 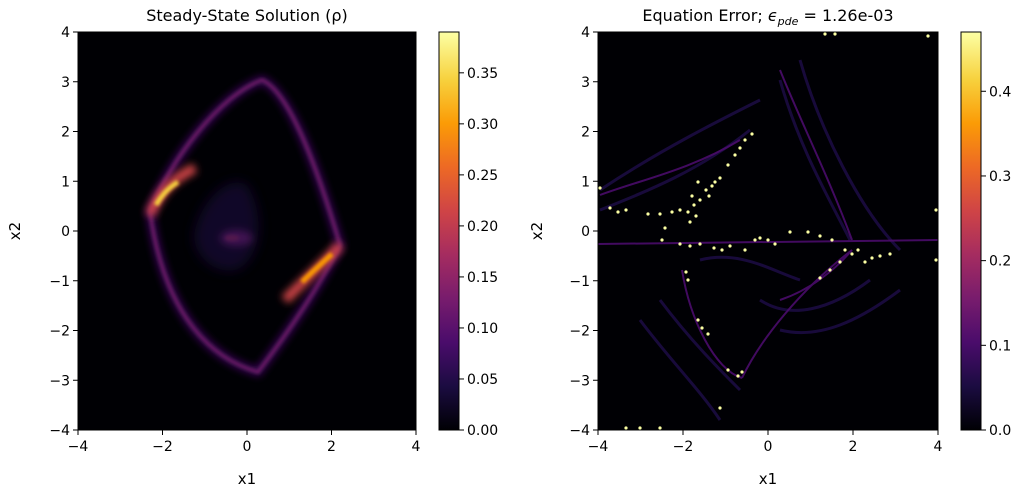 I want to click on colorbar-tick-label: 0.2, so click(x=1000, y=262).